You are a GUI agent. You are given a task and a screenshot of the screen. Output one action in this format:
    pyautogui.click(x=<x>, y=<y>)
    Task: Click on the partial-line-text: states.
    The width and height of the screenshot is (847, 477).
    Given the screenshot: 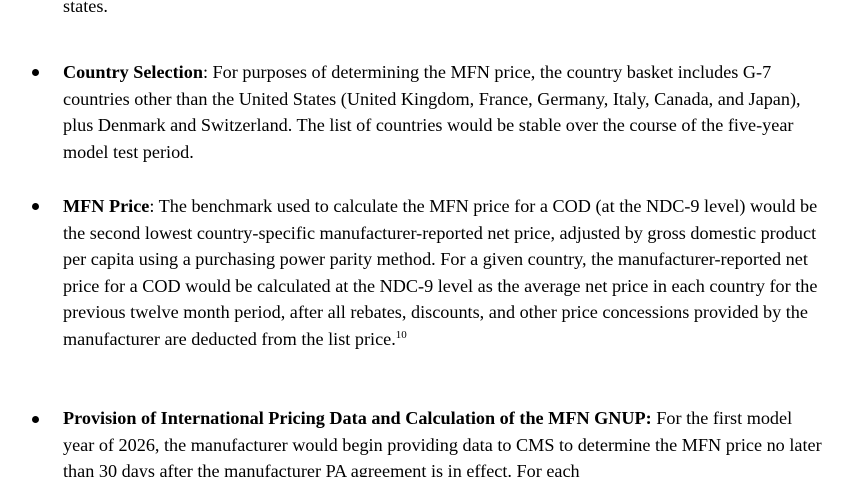 What is the action you would take?
    pyautogui.click(x=85, y=8)
    